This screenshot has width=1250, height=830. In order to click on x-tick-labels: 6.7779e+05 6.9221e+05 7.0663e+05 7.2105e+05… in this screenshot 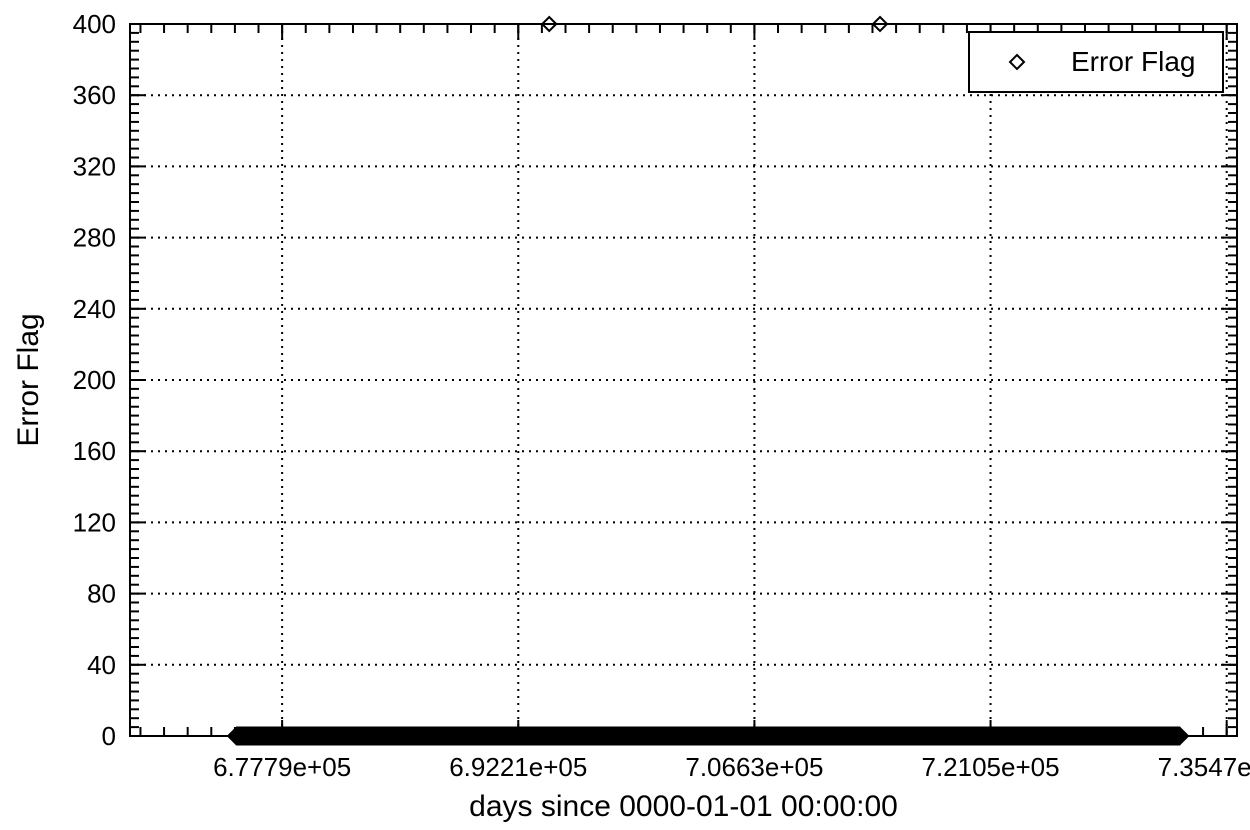, I will do `click(731, 767)`.